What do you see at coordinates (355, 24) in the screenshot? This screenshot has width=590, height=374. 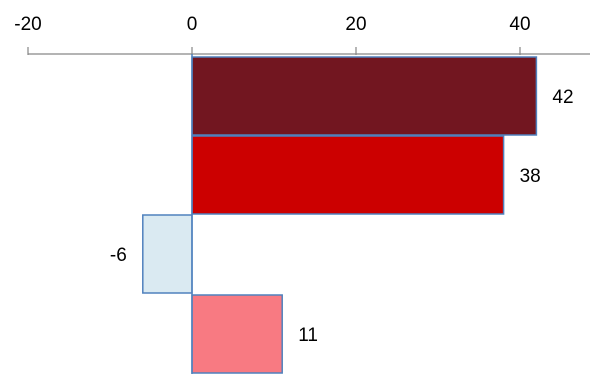 I see `x-tick-label: 20` at bounding box center [355, 24].